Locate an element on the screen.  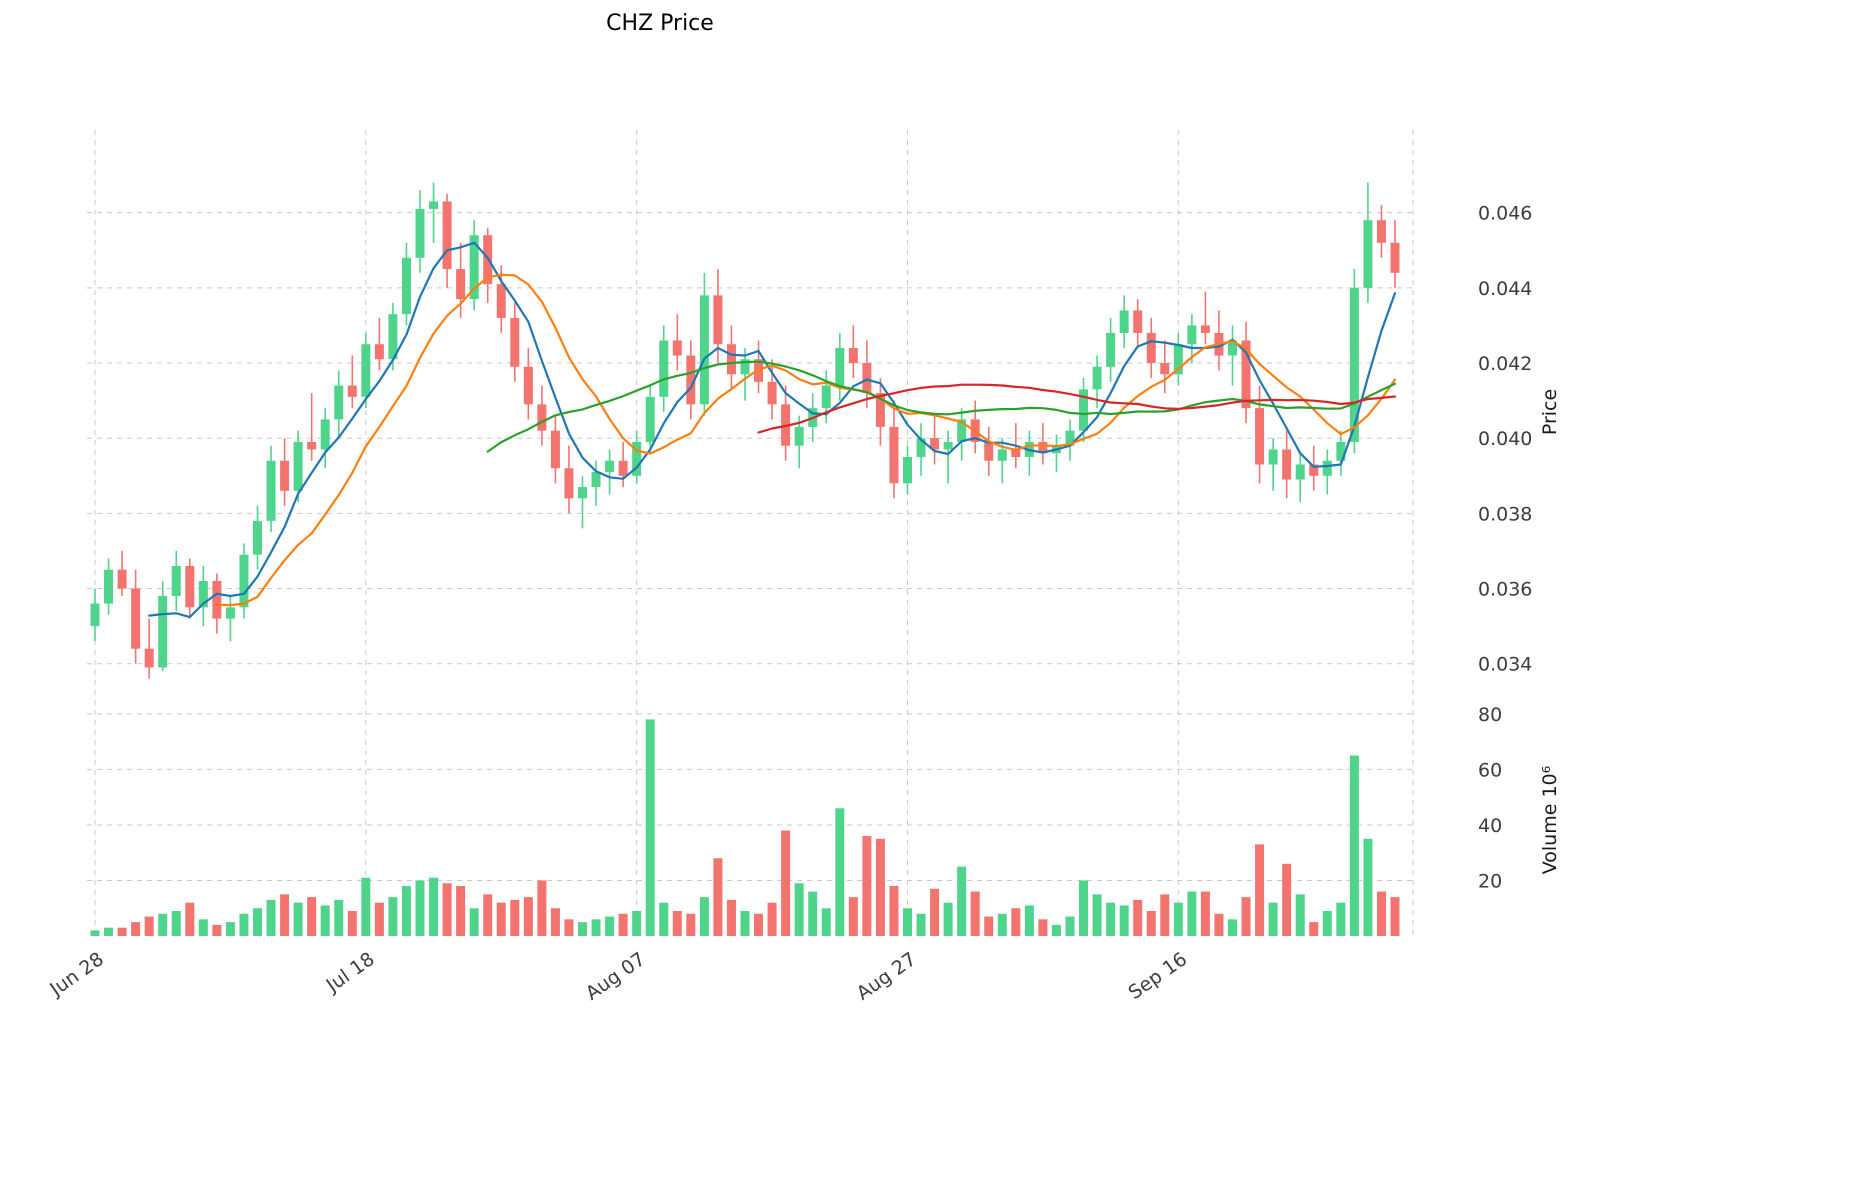
price-tick-label: 0.038 is located at coordinates (1505, 514).